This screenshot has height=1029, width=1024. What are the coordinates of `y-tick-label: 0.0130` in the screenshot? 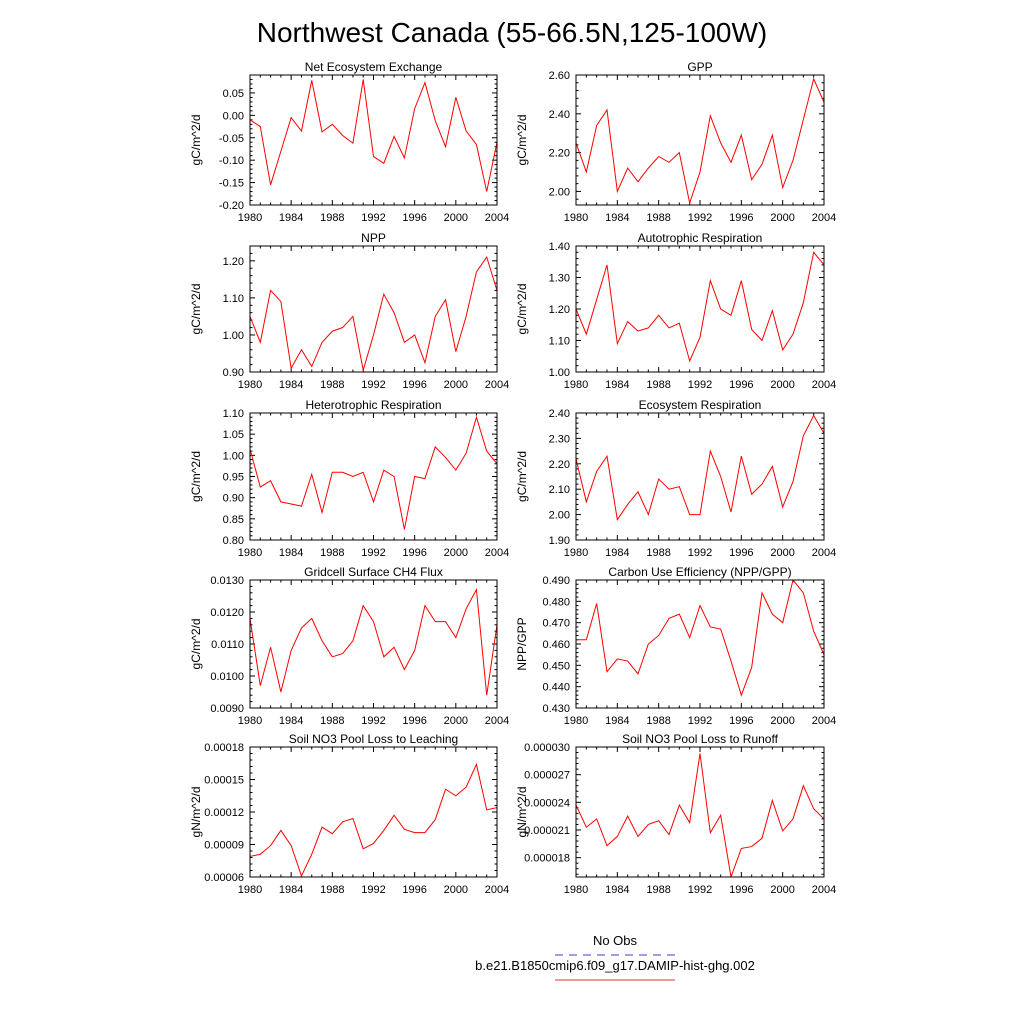 It's located at (227, 581).